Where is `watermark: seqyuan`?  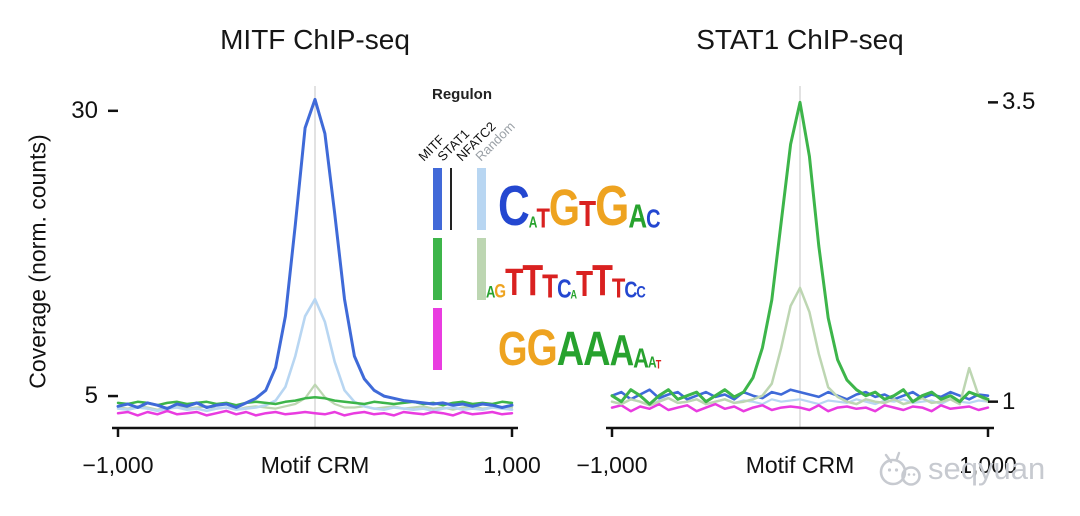 watermark: seqyuan is located at coordinates (960, 469).